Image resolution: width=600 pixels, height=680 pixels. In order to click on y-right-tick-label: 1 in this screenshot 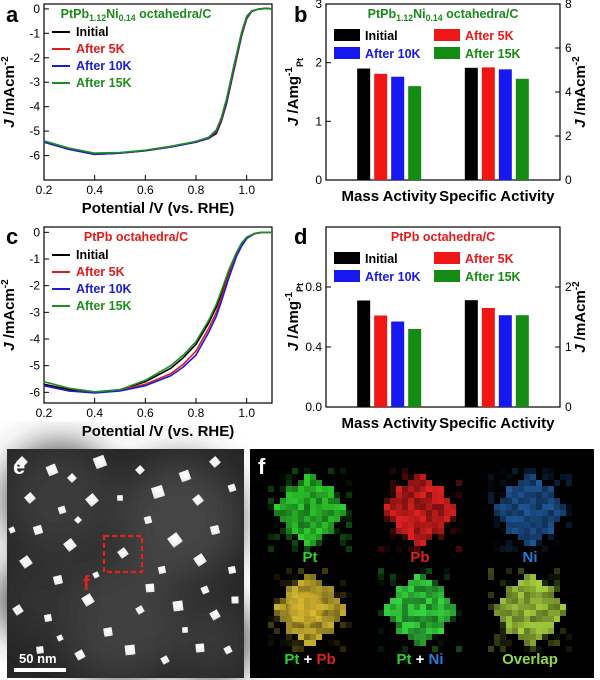, I will do `click(568, 347)`.